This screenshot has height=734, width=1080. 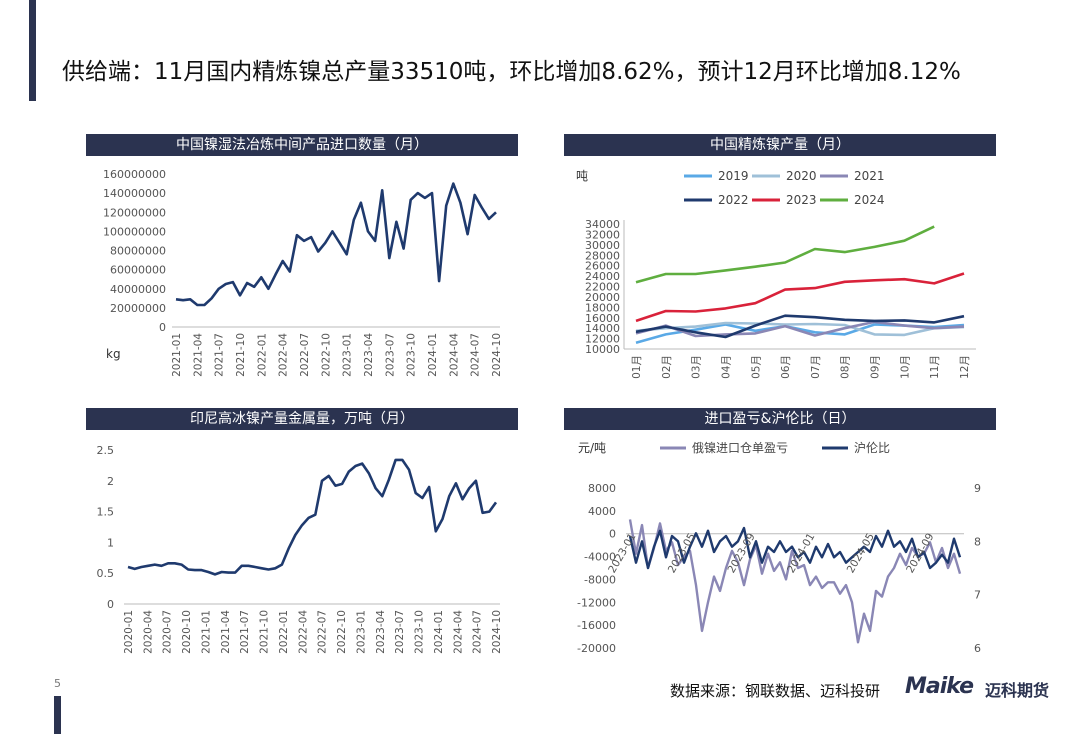 What do you see at coordinates (602, 318) in the screenshot?
I see `y-tick-label: 16000` at bounding box center [602, 318].